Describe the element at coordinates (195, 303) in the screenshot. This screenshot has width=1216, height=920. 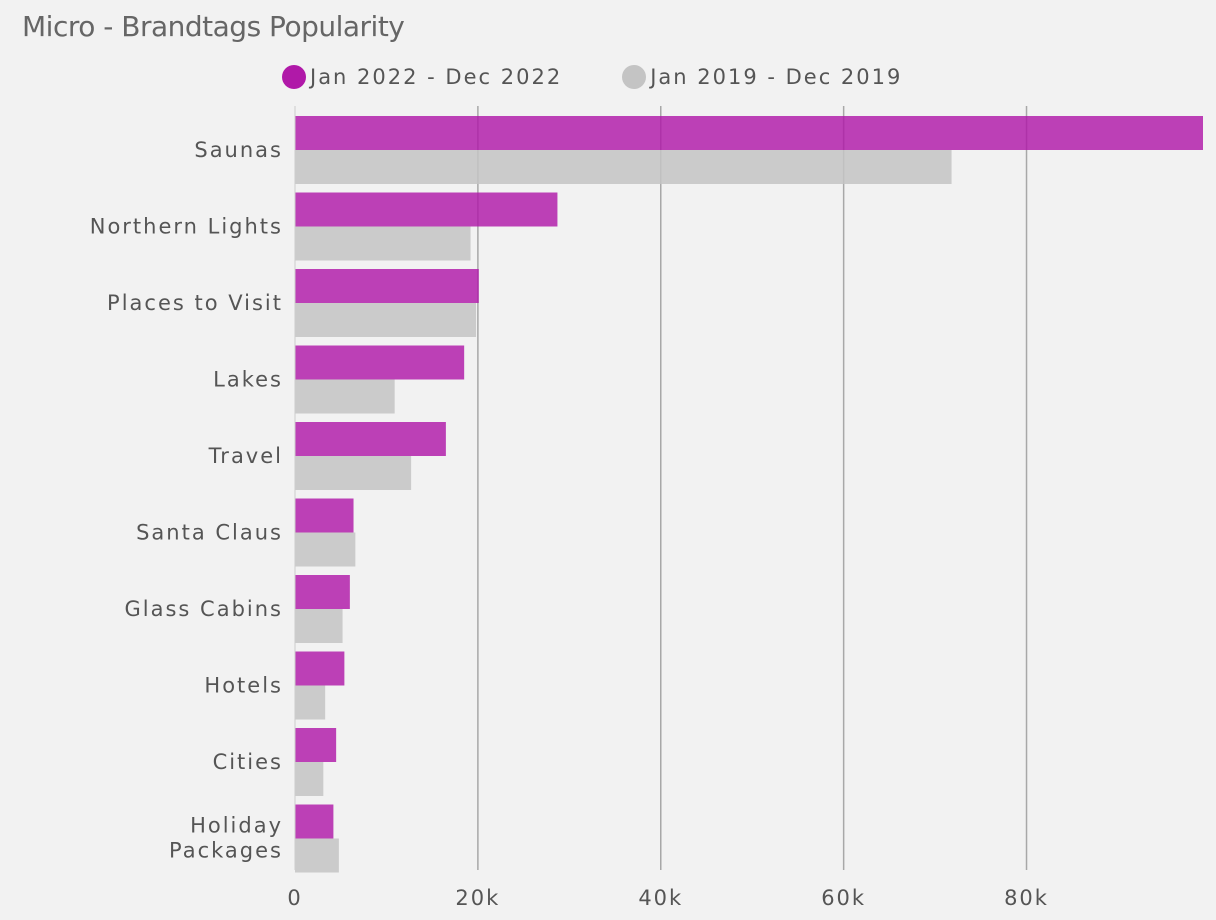
I see `category-label-2: Places to Visit` at that location.